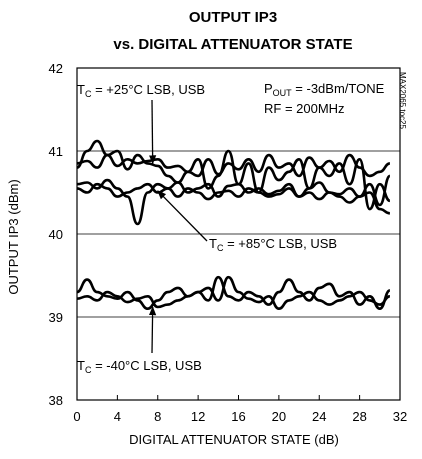  Describe the element at coordinates (402, 100) in the screenshot. I see `figure-id-label: MAX2065 toc25` at that location.